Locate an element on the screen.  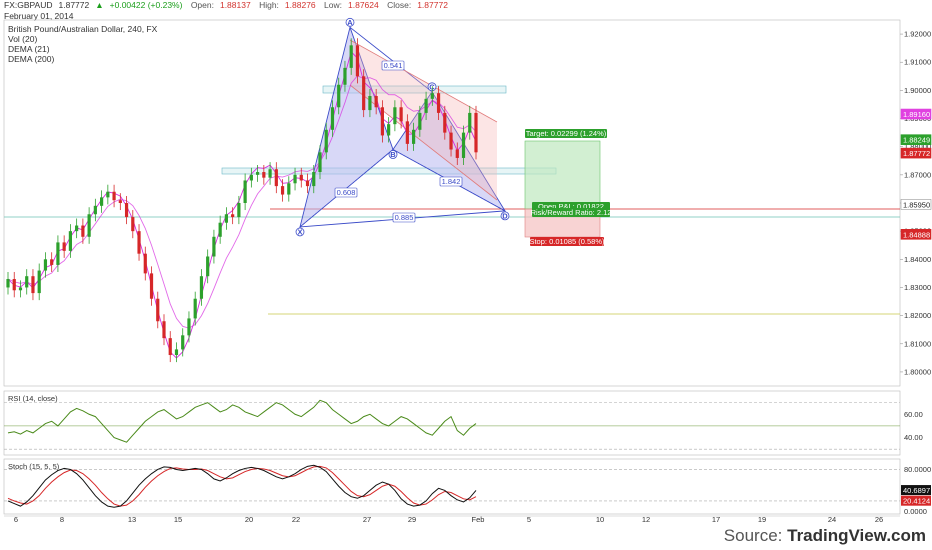
channel-fill is located at coordinates (423, 120).